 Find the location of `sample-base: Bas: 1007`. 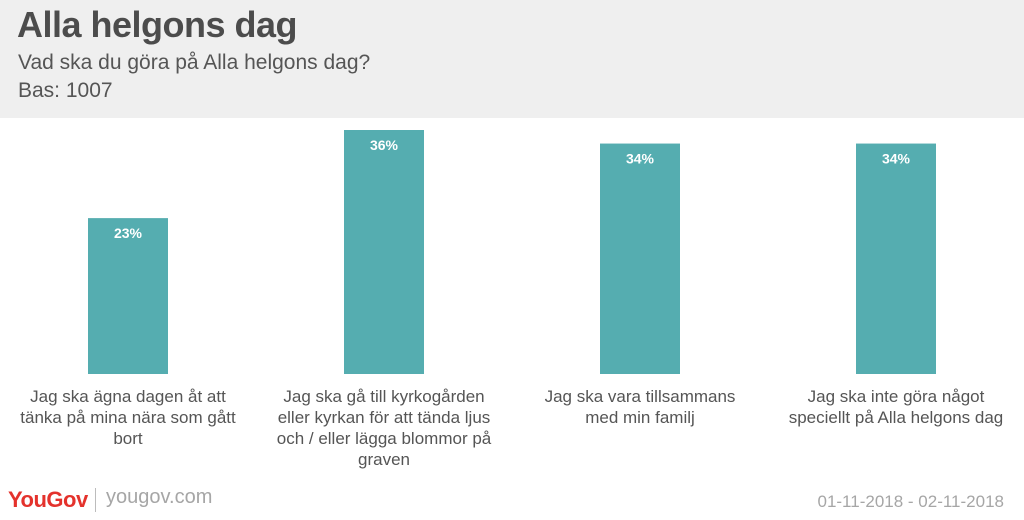

sample-base: Bas: 1007 is located at coordinates (65, 90).